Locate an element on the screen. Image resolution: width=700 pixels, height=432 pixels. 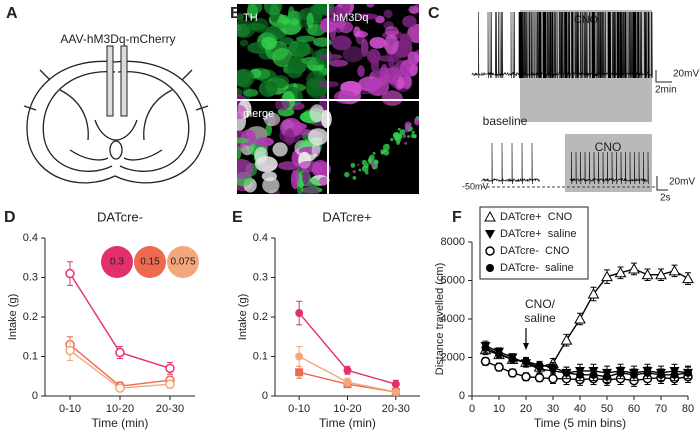
legend-box is located at coordinates (534, 243).